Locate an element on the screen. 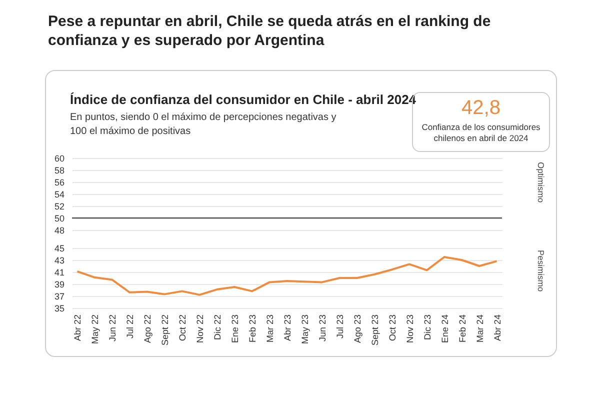 The image size is (600, 394). x-tick-label: Mar 23 is located at coordinates (270, 328).